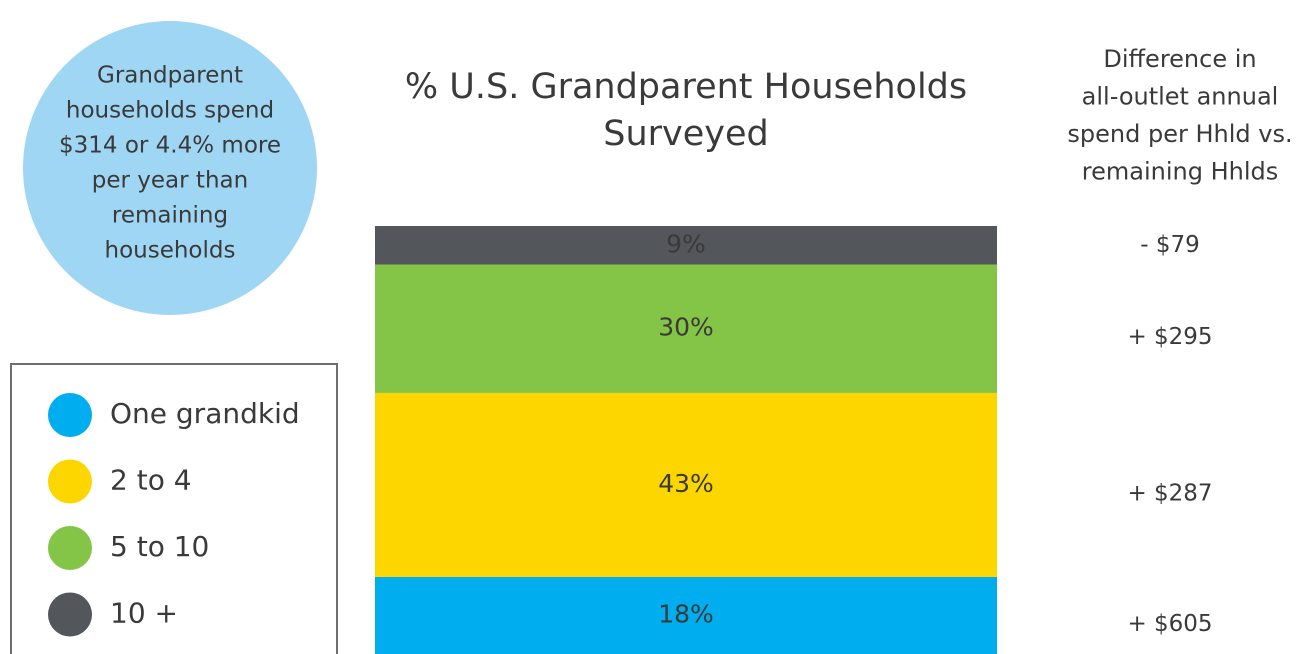 Image resolution: width=1310 pixels, height=654 pixels. Describe the element at coordinates (170, 76) in the screenshot. I see `callout-text: Grandparent` at that location.